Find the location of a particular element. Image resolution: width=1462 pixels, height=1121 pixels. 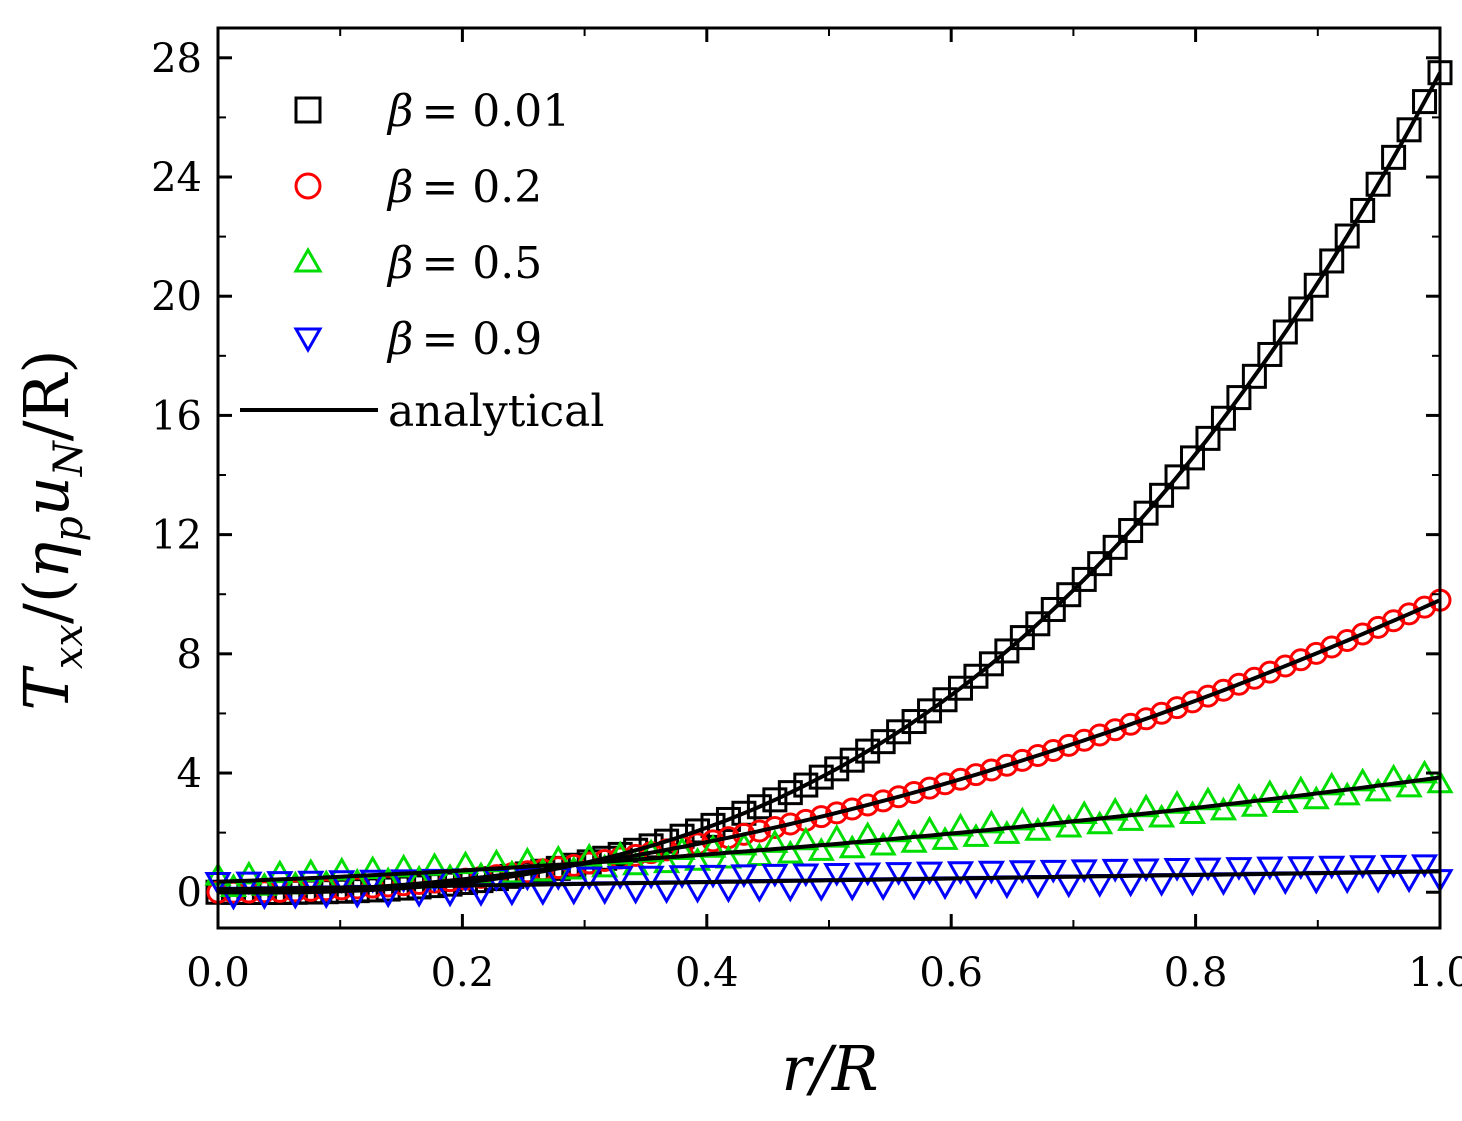

y-title-T: T is located at coordinates (46, 688).